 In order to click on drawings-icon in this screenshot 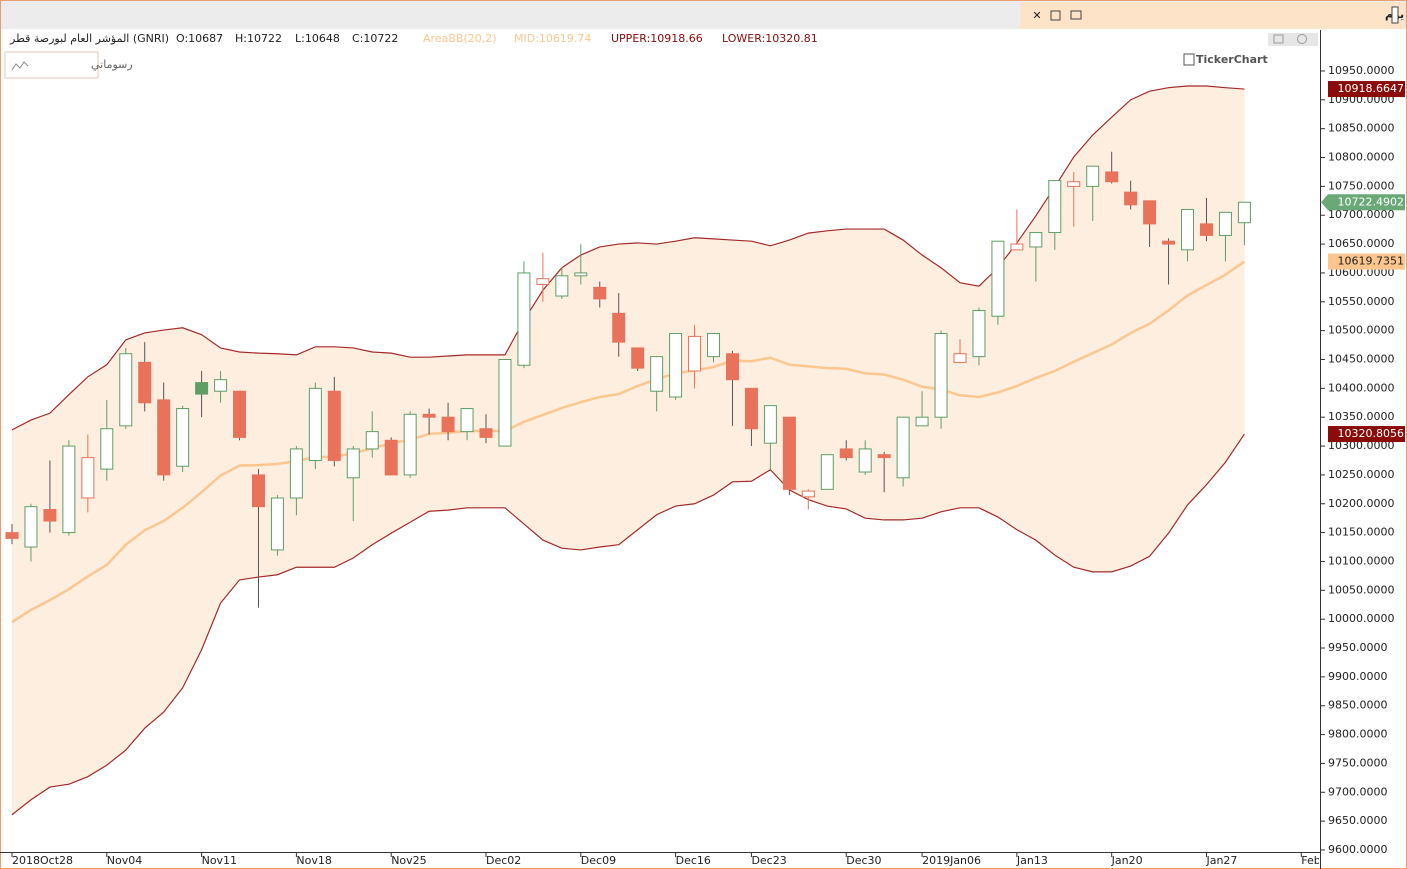, I will do `click(20, 66)`.